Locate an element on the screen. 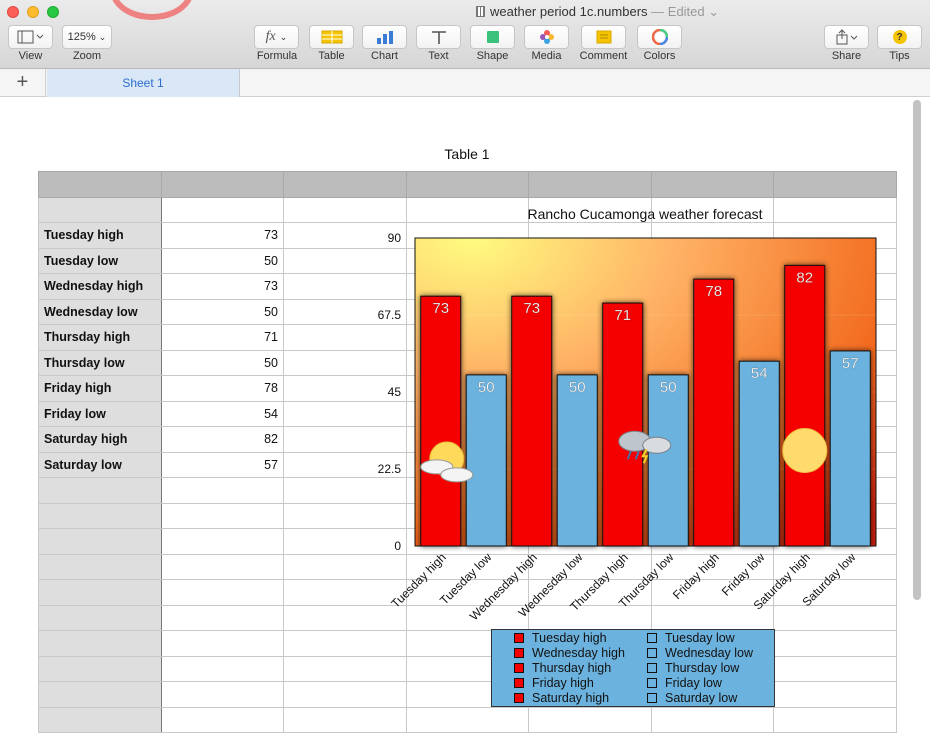  legend-item: Wednesday high is located at coordinates (569, 653).